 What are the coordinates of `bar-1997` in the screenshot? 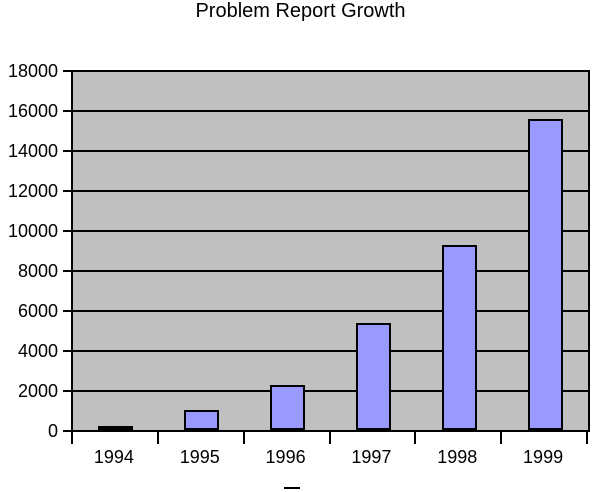 It's located at (373, 376).